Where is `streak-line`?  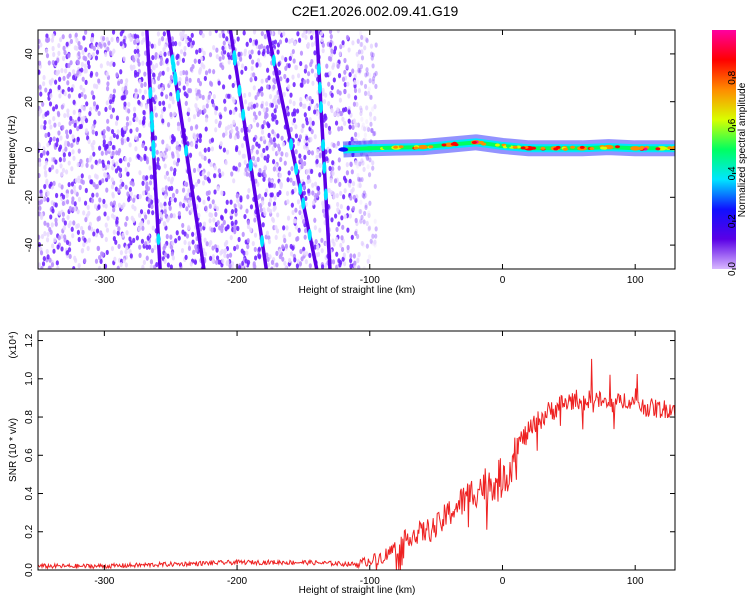 streak-line is located at coordinates (292, 149).